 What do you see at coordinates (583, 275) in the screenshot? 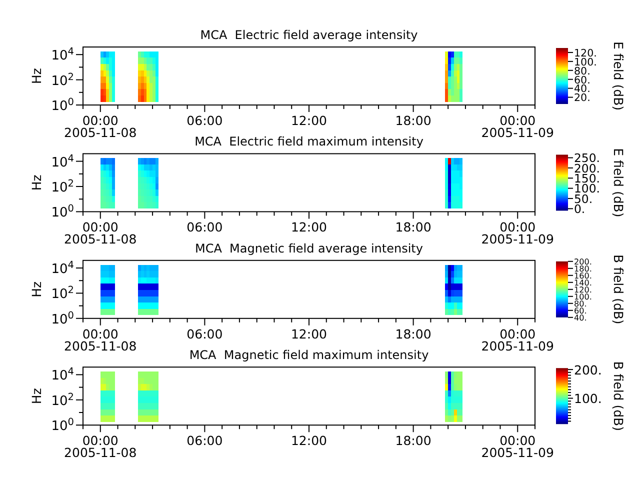
I see `color-bar-label: 160.` at bounding box center [583, 275].